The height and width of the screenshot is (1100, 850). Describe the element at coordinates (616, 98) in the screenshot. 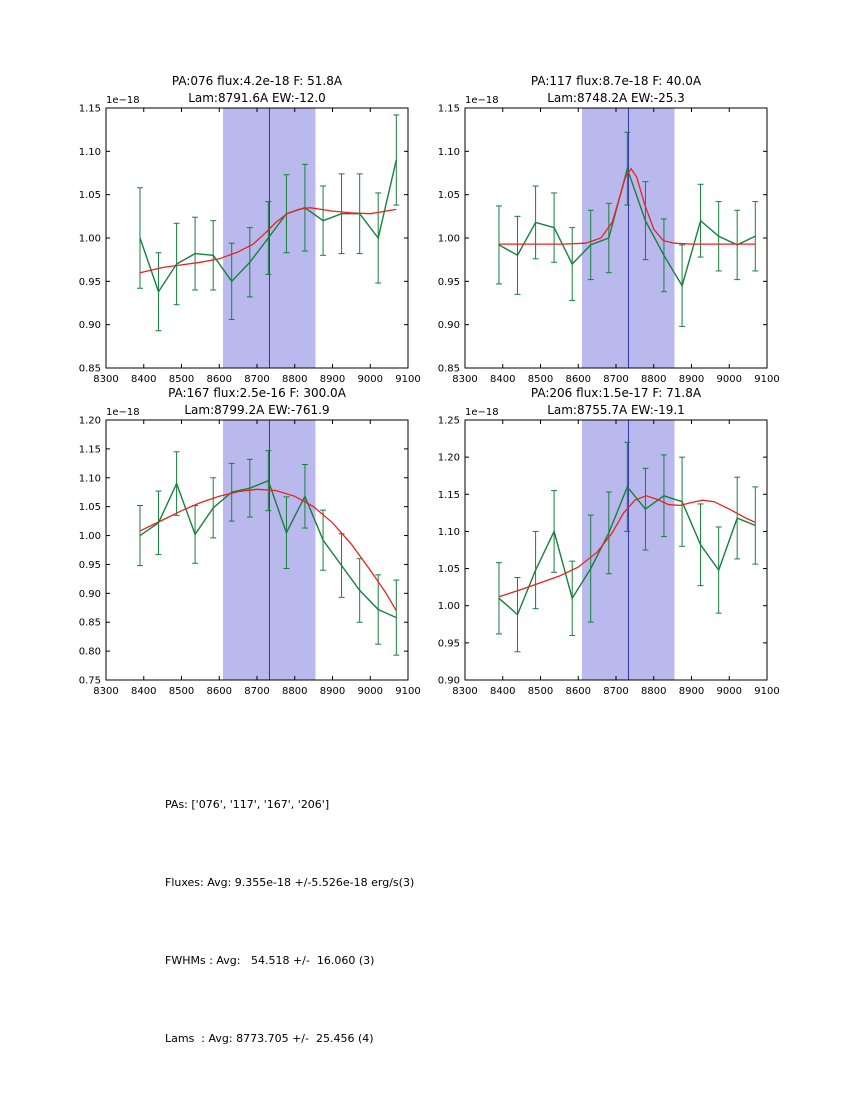

I see `plot-title-line2: Lam:8748.2A EW:-25.3` at that location.